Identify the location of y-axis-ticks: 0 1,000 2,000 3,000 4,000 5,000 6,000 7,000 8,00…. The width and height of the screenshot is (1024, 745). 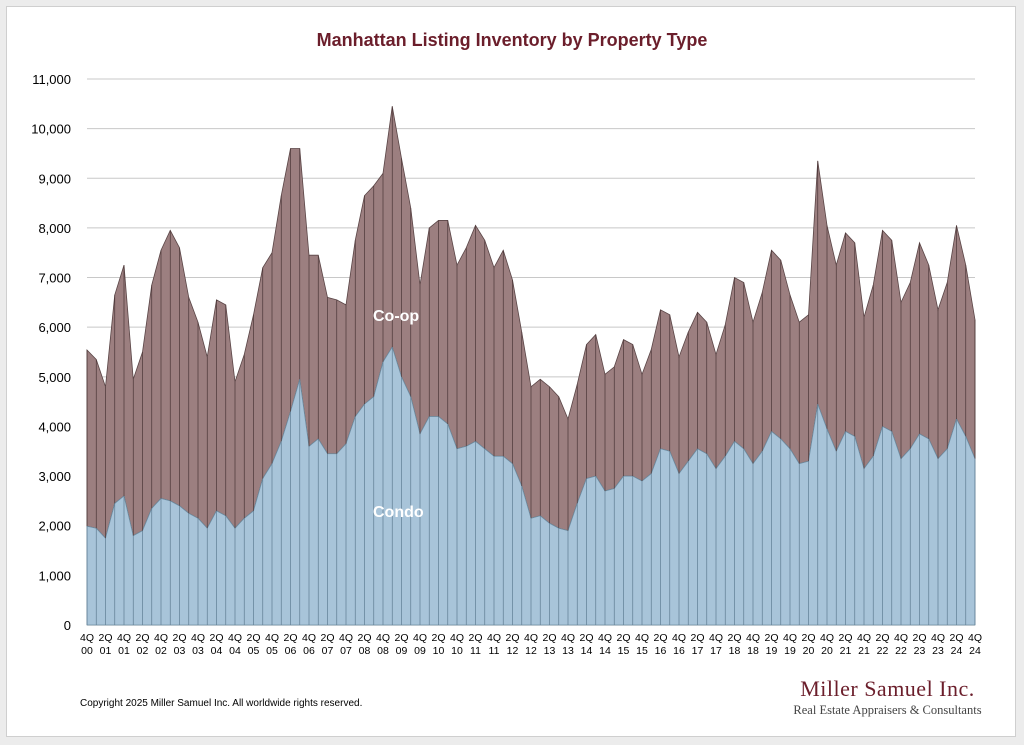
(51, 352).